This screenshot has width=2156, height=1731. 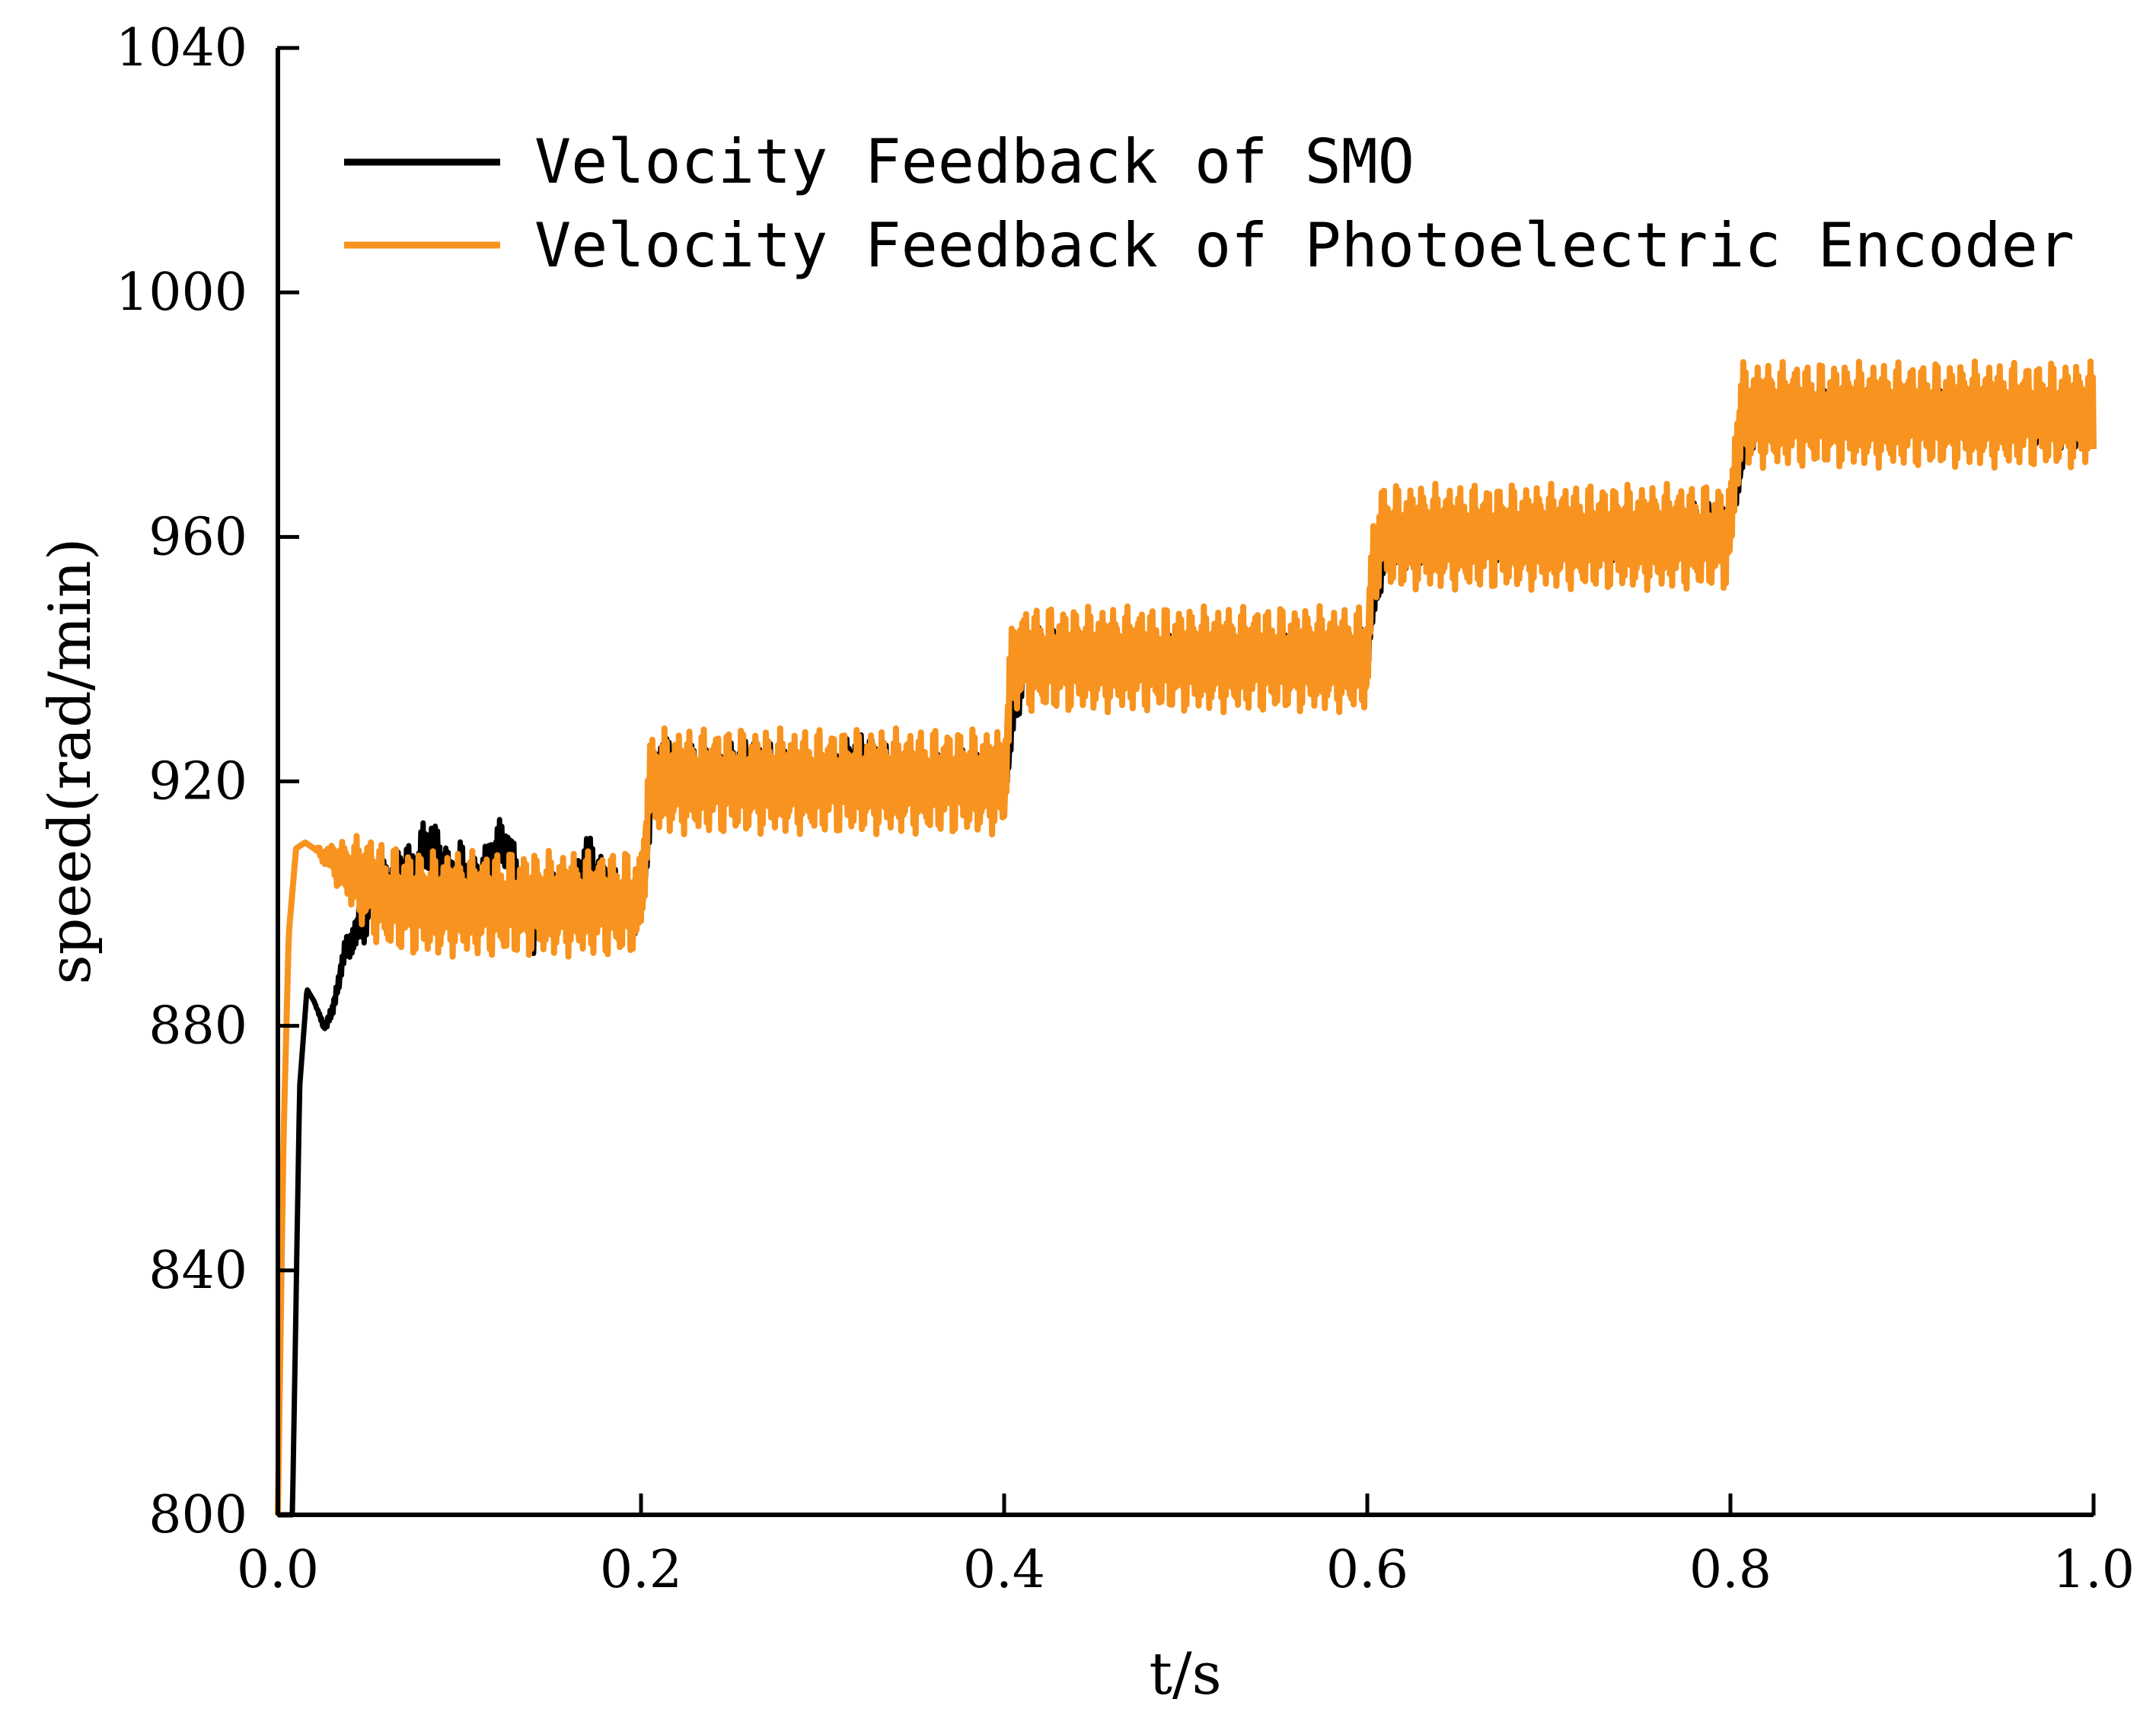 What do you see at coordinates (1185, 1674) in the screenshot?
I see `x-axis-title: t/s` at bounding box center [1185, 1674].